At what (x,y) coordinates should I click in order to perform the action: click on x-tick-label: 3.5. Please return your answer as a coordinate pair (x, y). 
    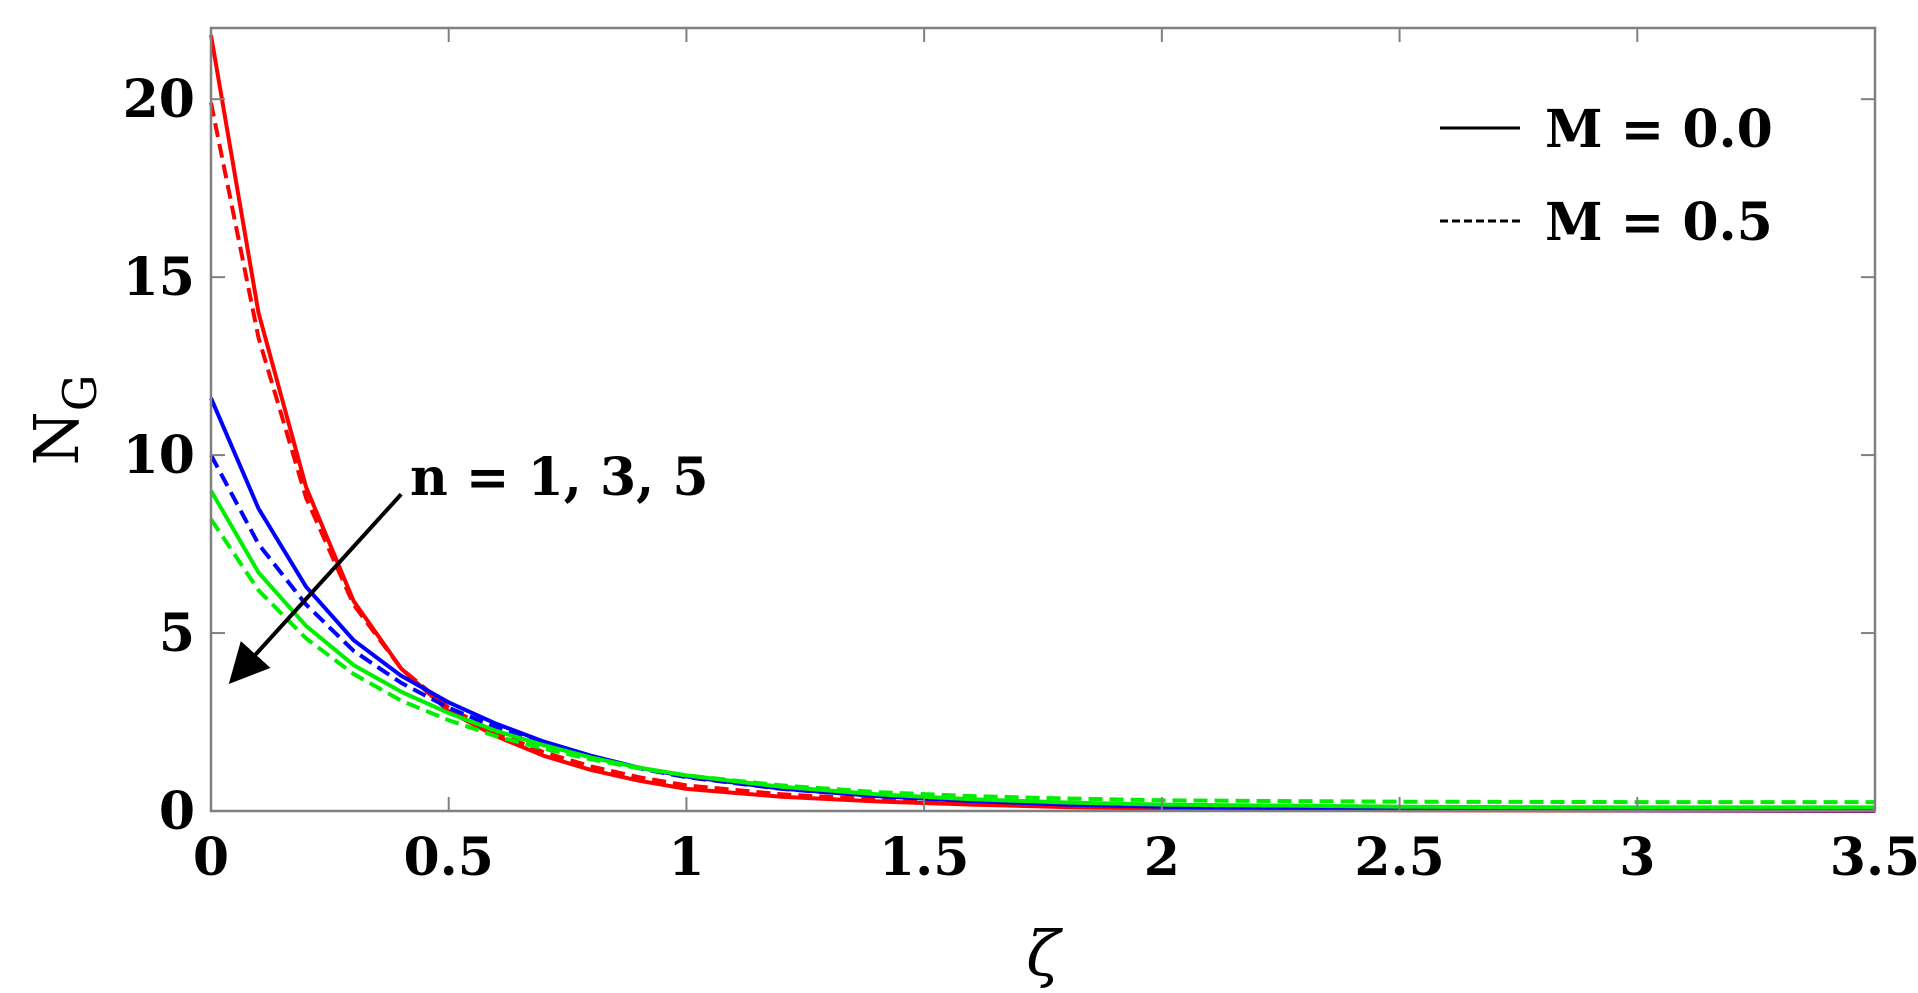
    Looking at the image, I should click on (1874, 857).